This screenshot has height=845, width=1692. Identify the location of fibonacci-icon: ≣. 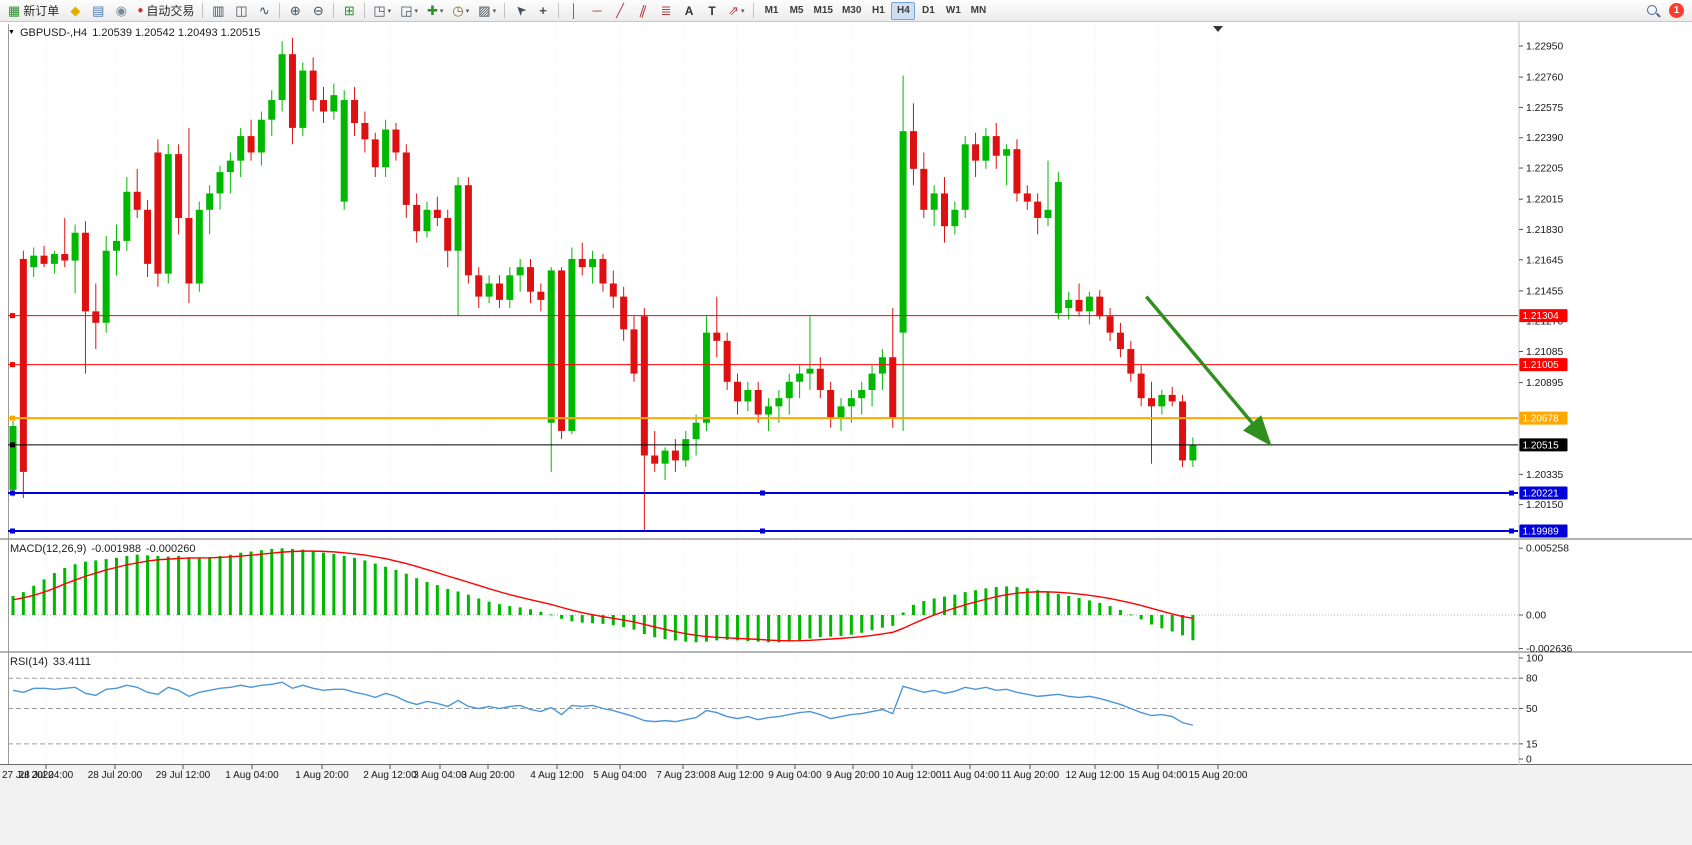
(666, 10).